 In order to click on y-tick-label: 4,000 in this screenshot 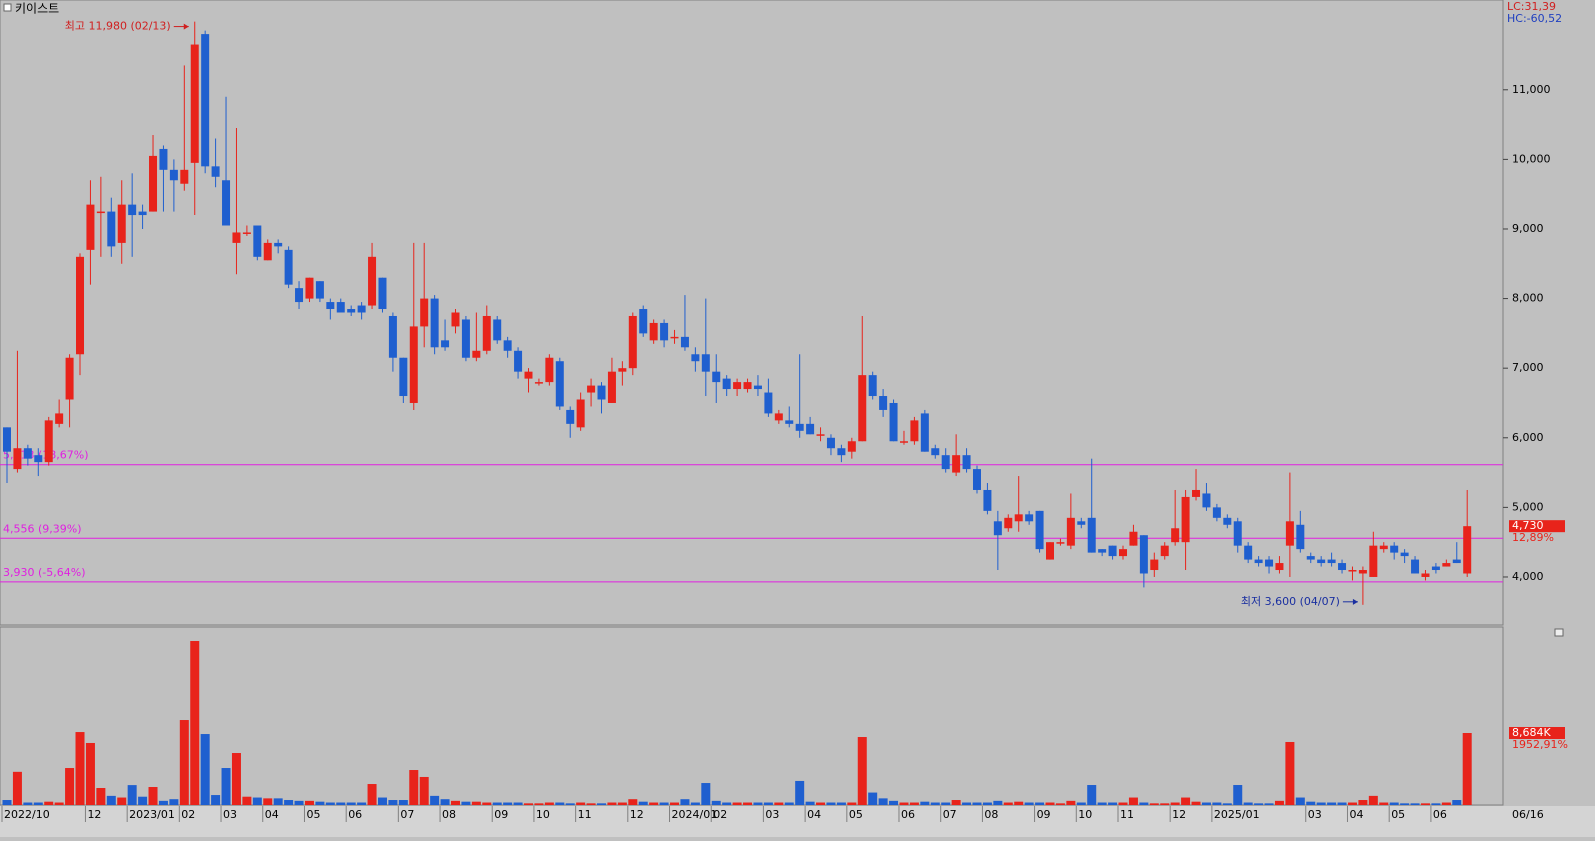, I will do `click(1528, 576)`.